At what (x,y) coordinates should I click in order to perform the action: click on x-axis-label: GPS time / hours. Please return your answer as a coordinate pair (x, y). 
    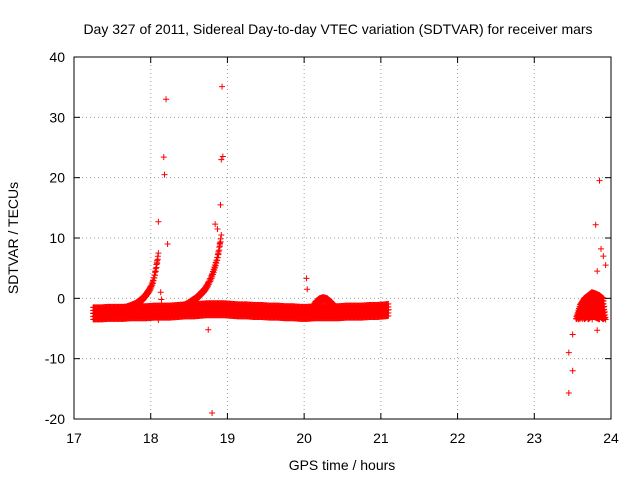
    Looking at the image, I should click on (342, 465).